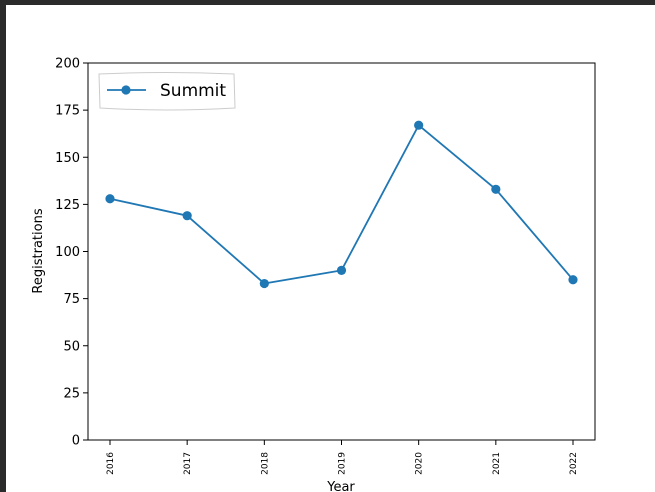  Describe the element at coordinates (76, 441) in the screenshot. I see `y-tick-label: 0` at that location.